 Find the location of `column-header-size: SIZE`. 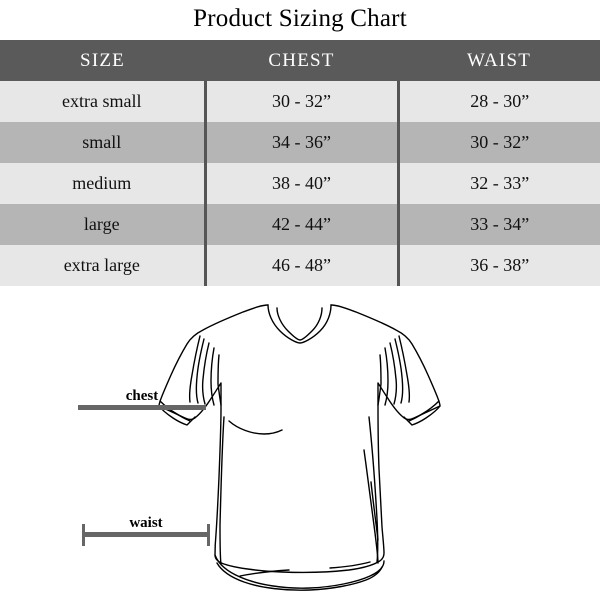

column-header-size: SIZE is located at coordinates (102, 60).